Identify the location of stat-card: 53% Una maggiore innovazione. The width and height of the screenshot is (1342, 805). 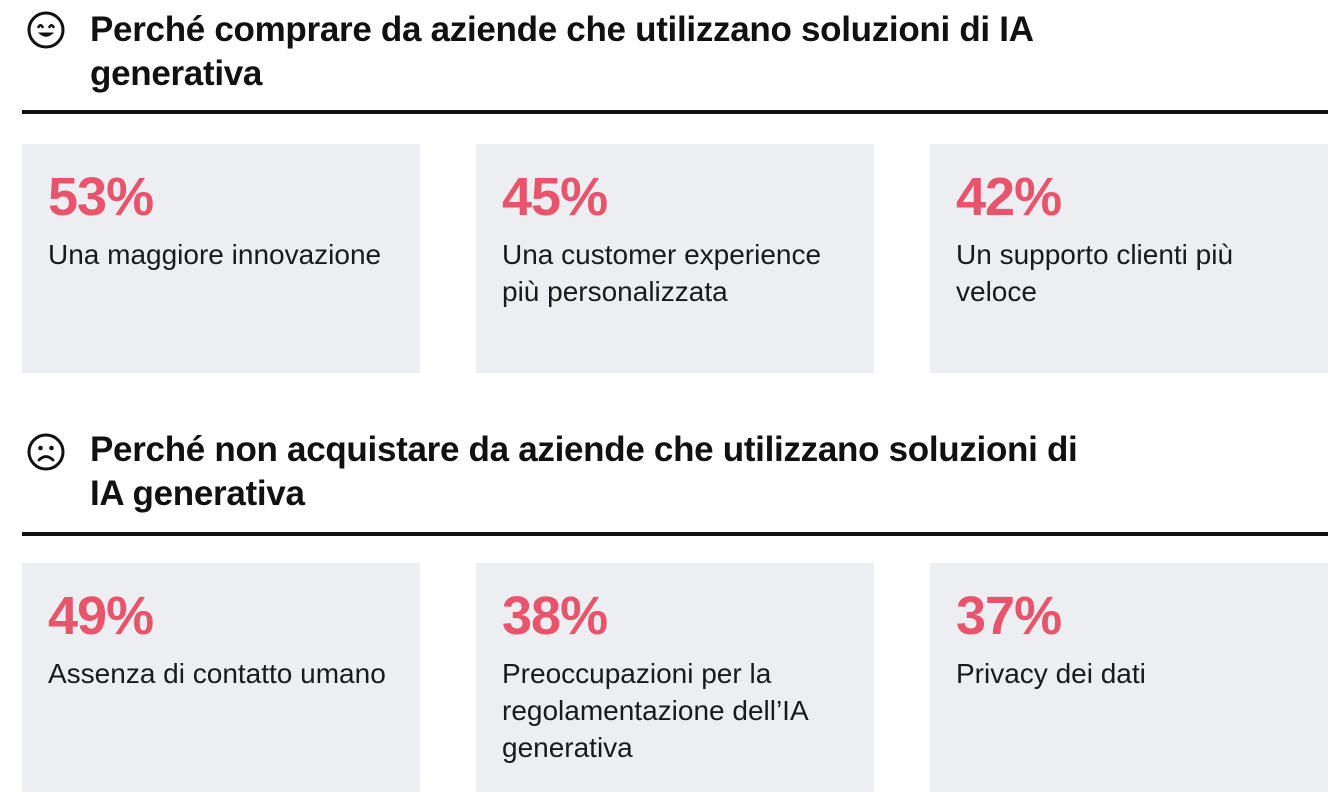
(221, 258).